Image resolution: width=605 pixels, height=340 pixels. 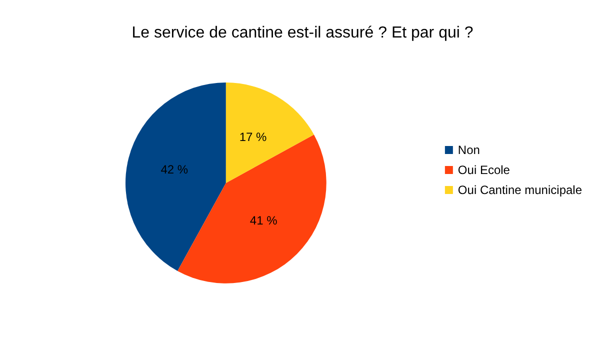 What do you see at coordinates (469, 150) in the screenshot?
I see `legend-label: Non` at bounding box center [469, 150].